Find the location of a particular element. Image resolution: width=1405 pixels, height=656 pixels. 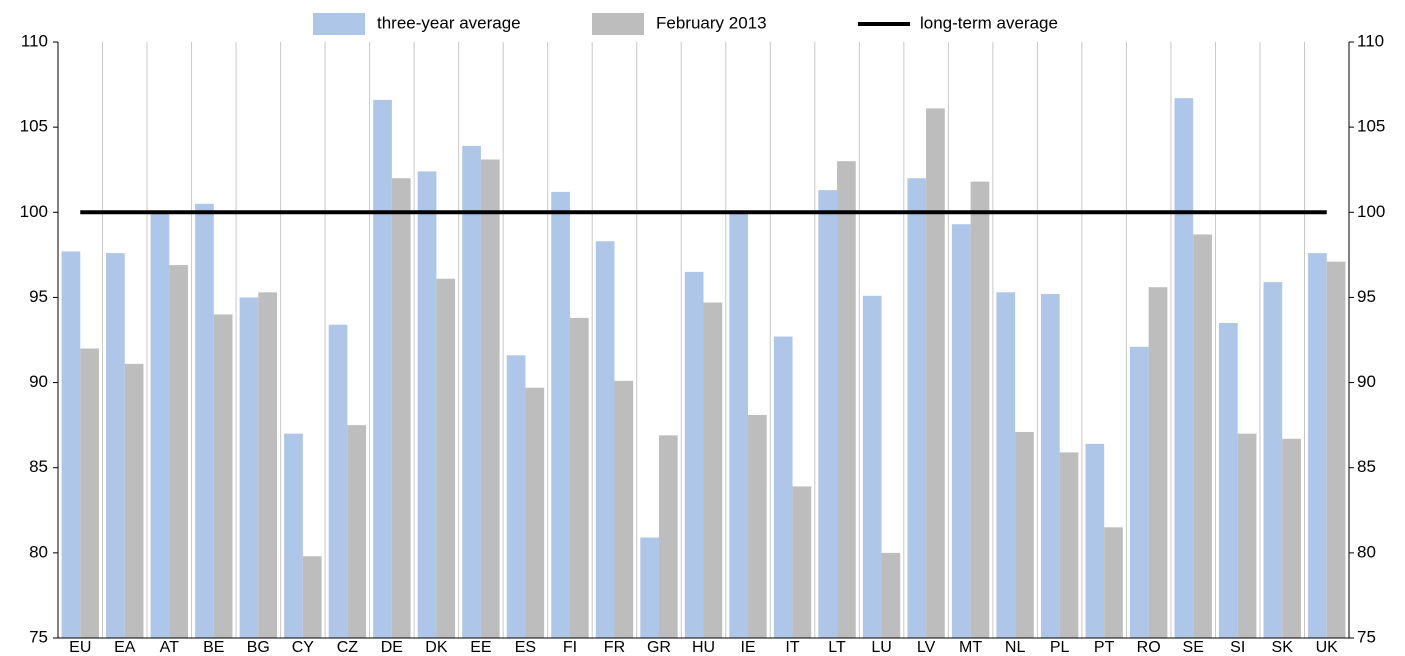

x-tick-label: LV is located at coordinates (926, 647).